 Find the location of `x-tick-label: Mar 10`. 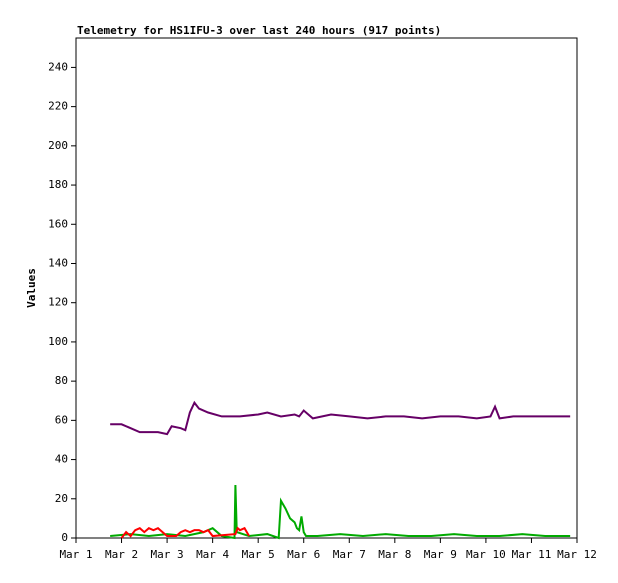

x-tick-label: Mar 10 is located at coordinates (486, 554).